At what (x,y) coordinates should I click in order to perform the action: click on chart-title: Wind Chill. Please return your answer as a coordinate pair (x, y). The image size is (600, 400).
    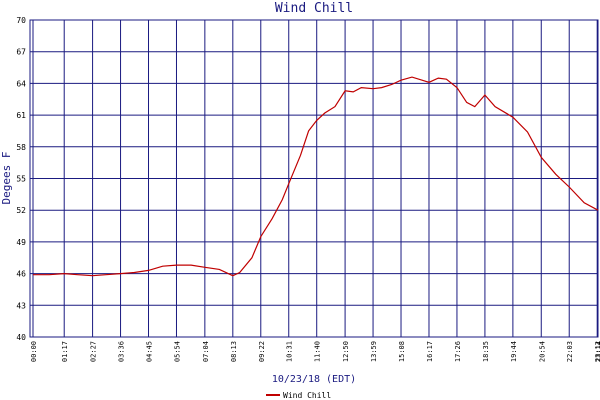
    Looking at the image, I should click on (314, 8).